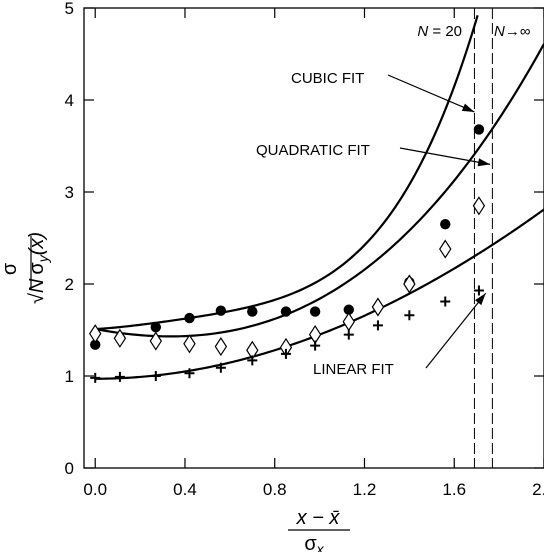 Image resolution: width=544 pixels, height=552 pixels. Describe the element at coordinates (365, 489) in the screenshot. I see `x-tick-label: 1.2` at that location.